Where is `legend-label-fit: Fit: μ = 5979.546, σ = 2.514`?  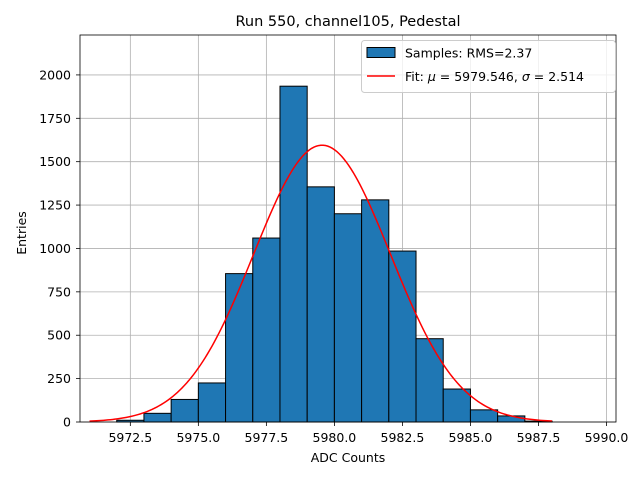 legend-label-fit: Fit: μ = 5979.546, σ = 2.514 is located at coordinates (494, 76).